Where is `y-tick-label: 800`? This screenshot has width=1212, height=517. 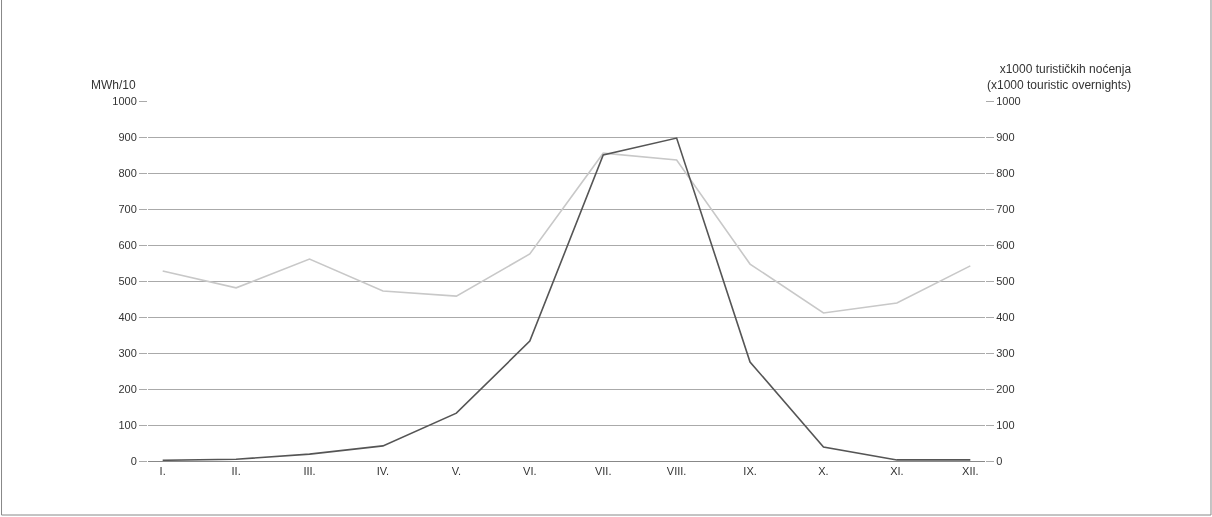
y-tick-label: 800 is located at coordinates (127, 172).